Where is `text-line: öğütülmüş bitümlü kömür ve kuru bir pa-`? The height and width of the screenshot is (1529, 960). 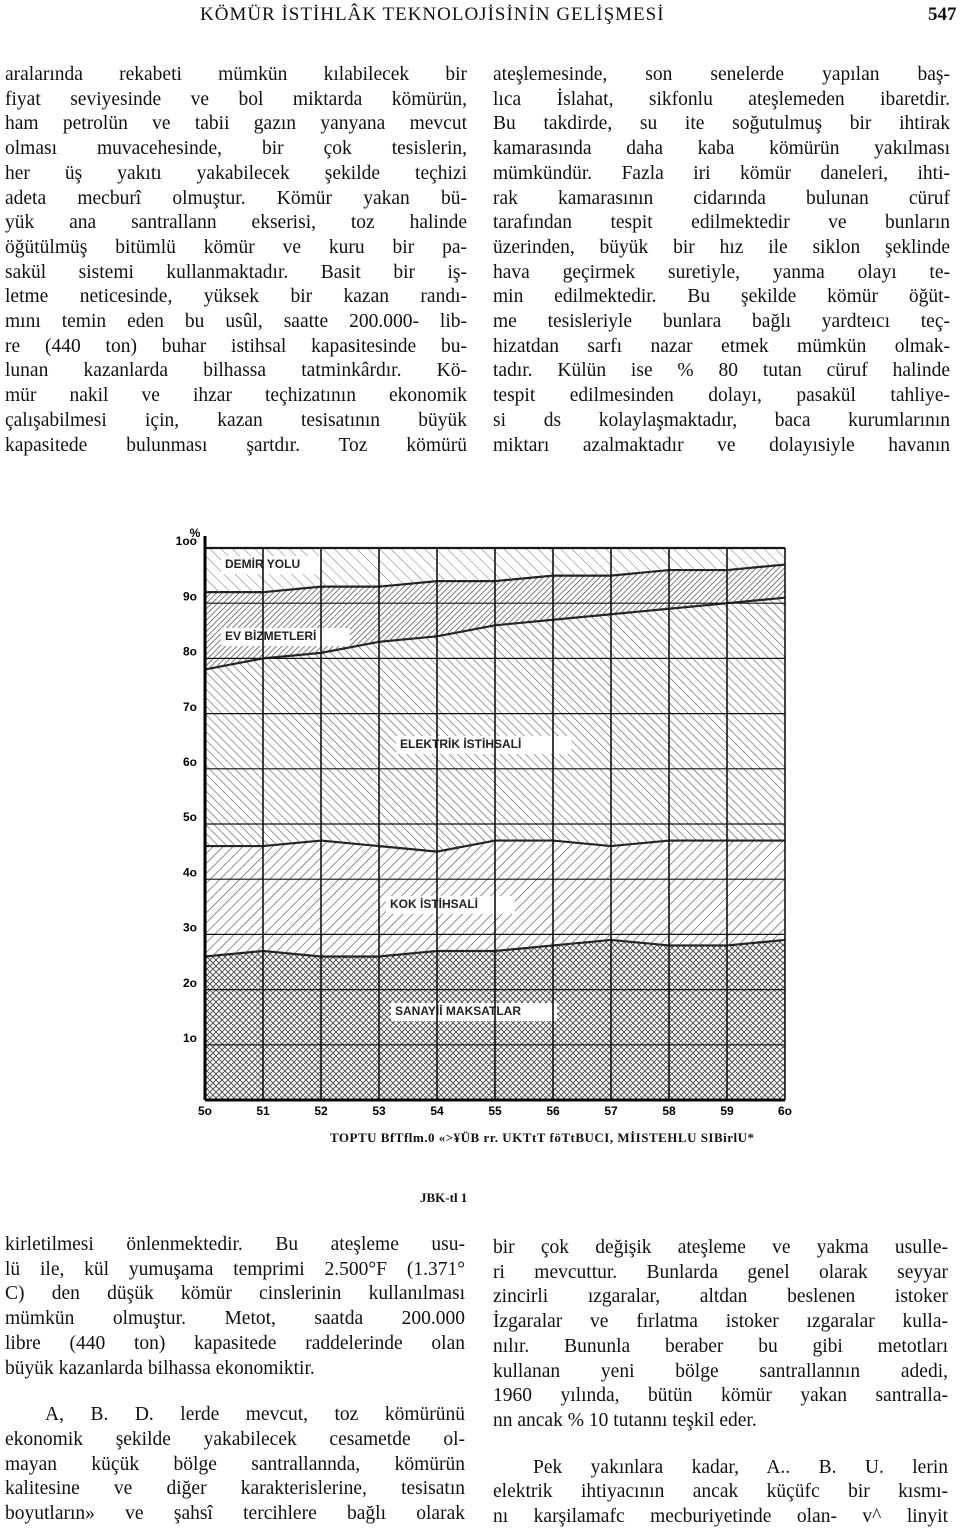 text-line: öğütülmüş bitümlü kömür ve kuru bir pa- is located at coordinates (236, 247).